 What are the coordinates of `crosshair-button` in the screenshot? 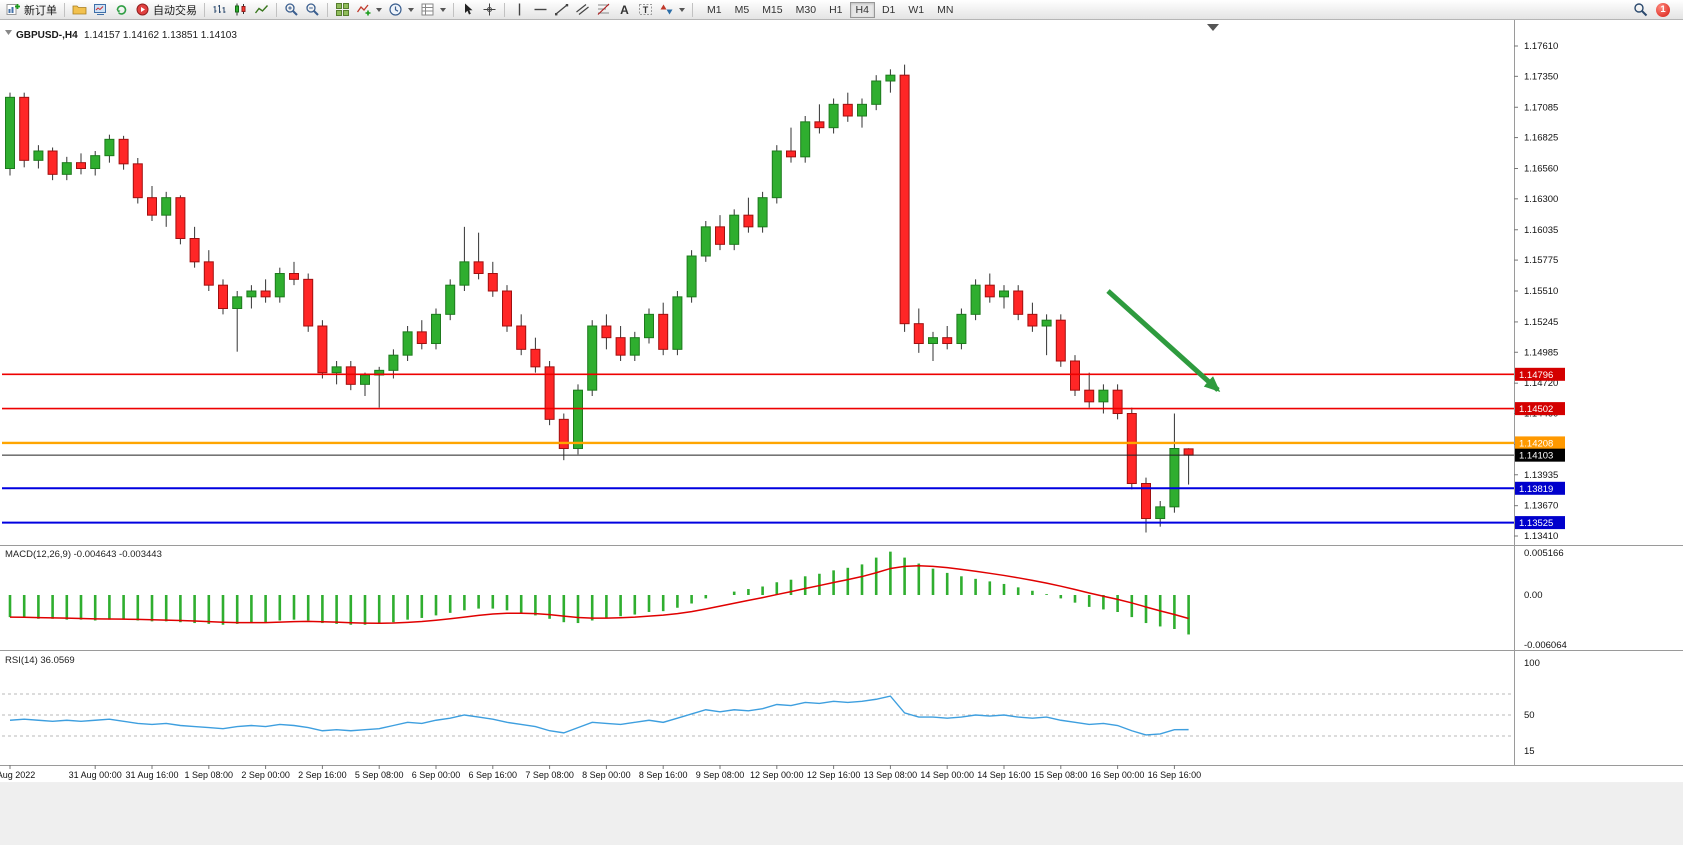 It's located at (489, 10).